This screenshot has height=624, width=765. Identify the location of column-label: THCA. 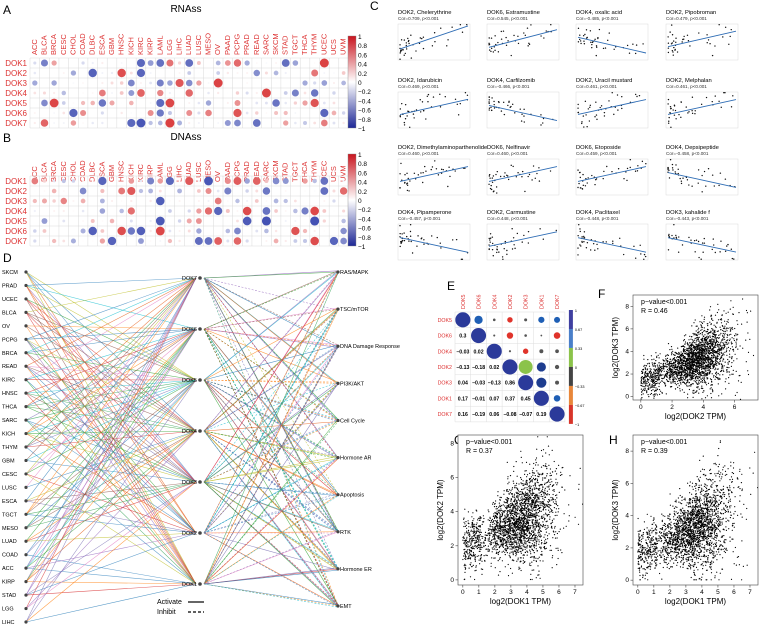
(304, 45).